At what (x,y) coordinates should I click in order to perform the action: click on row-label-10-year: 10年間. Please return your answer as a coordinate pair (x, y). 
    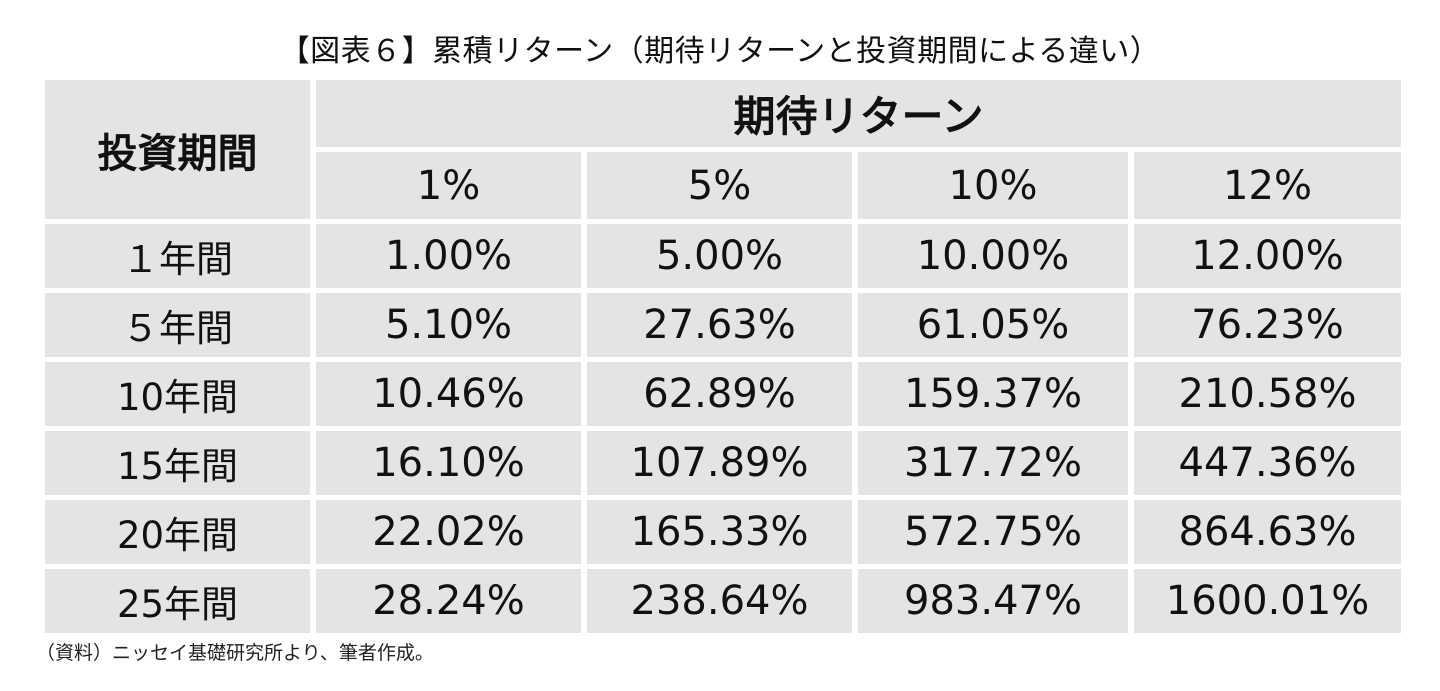
    Looking at the image, I should click on (177, 394).